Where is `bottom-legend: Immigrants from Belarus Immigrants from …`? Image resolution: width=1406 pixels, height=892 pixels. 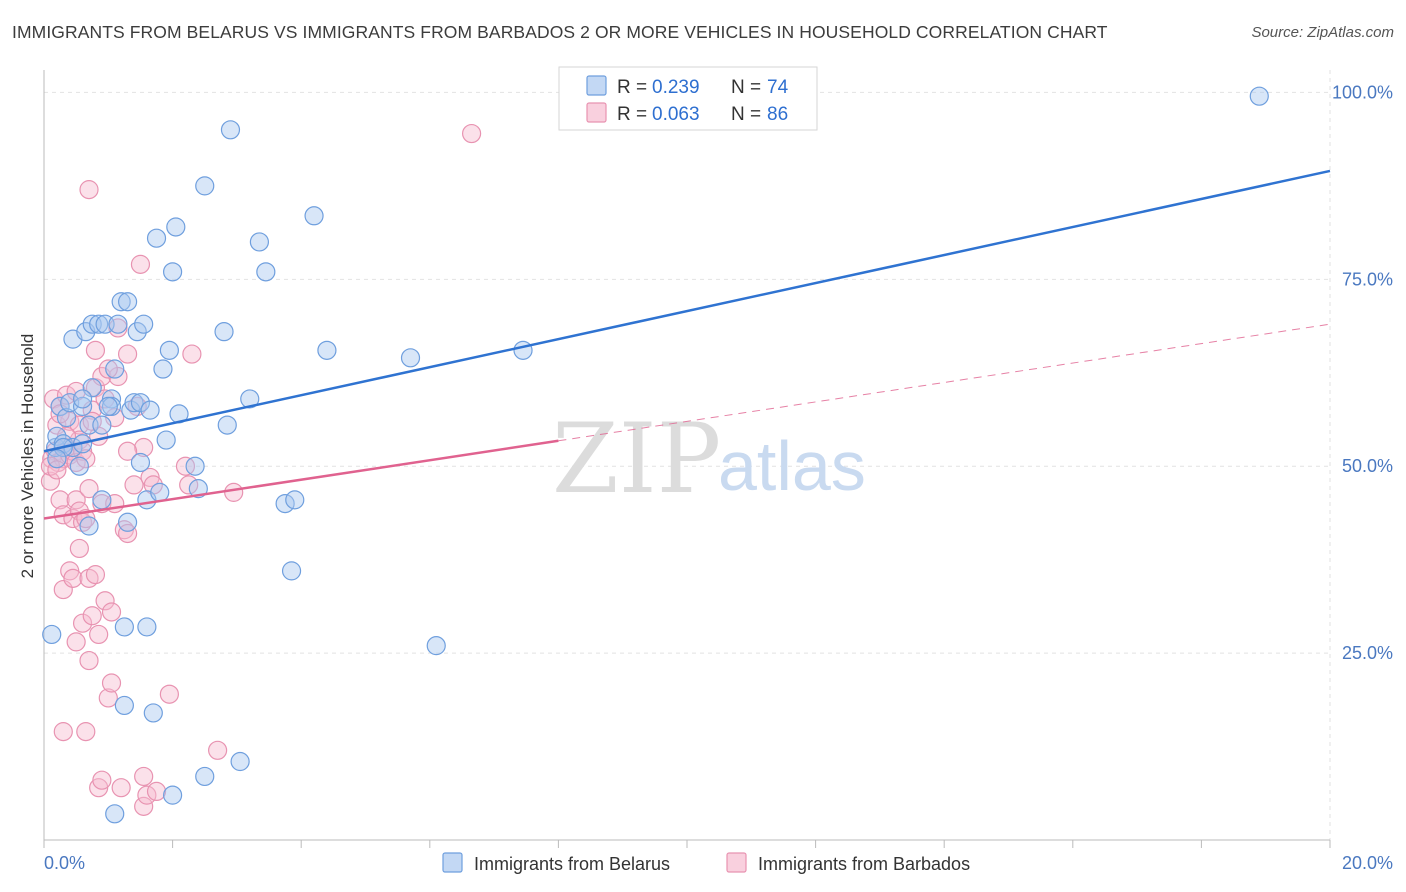
bottom-legend: Immigrants from Belarus Immigrants from … is located at coordinates (706, 863).